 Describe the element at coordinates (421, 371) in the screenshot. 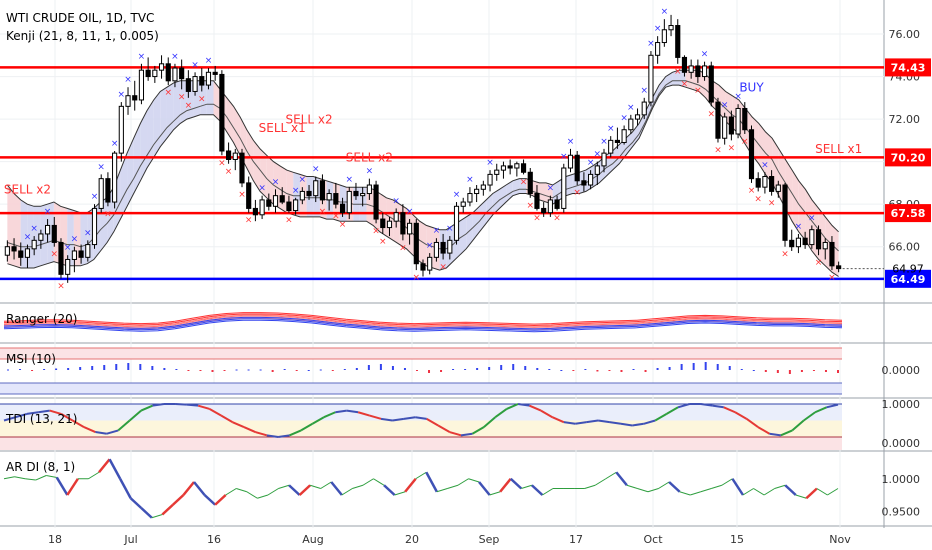

I see `msi-pane` at that location.